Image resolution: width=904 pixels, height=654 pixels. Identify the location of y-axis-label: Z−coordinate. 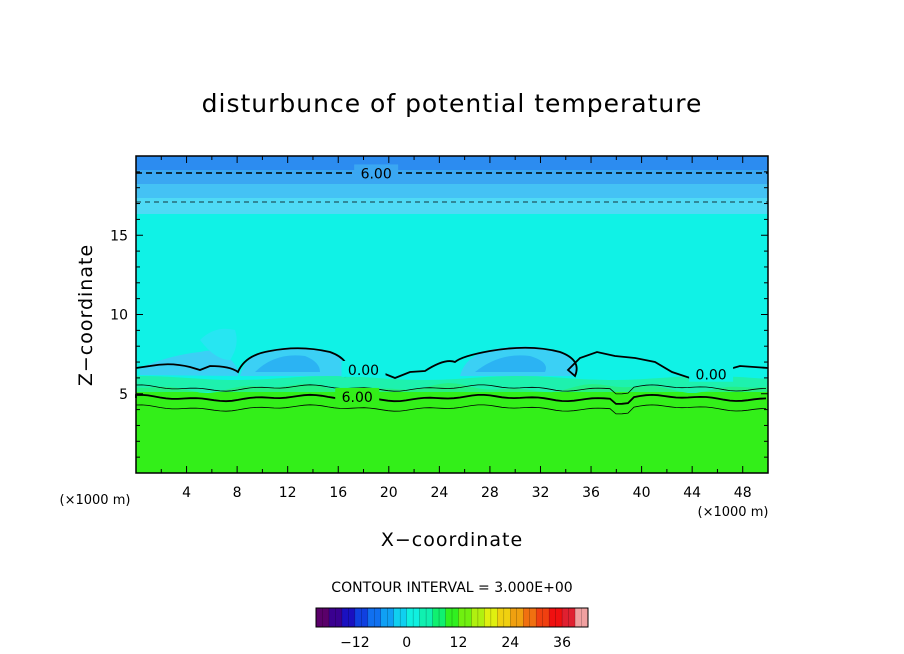
(86, 315).